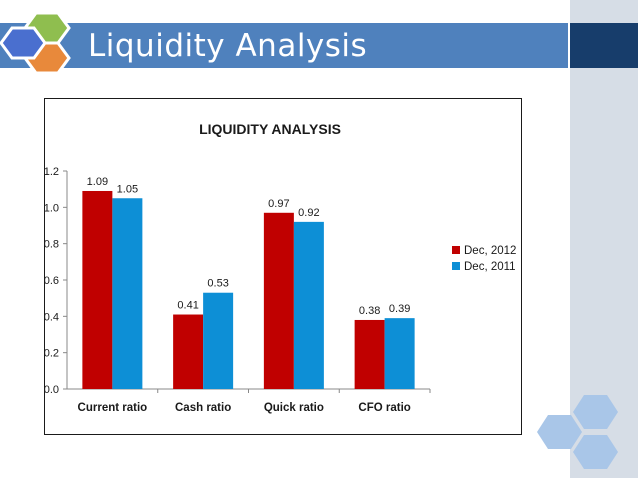 The height and width of the screenshot is (478, 638). What do you see at coordinates (384, 408) in the screenshot?
I see `x-tick-label: CFO ratio` at bounding box center [384, 408].